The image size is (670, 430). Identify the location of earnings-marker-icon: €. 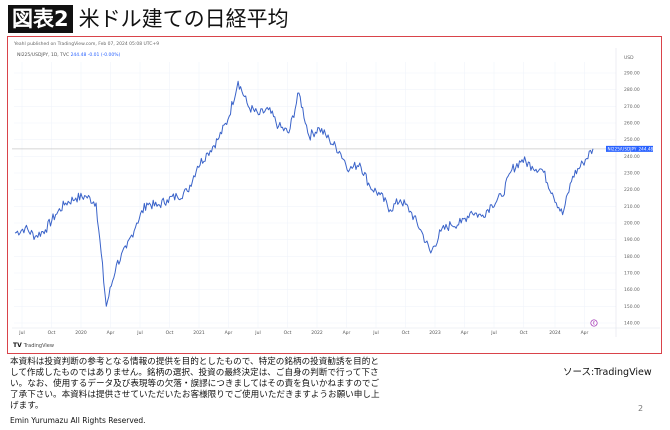
(594, 323).